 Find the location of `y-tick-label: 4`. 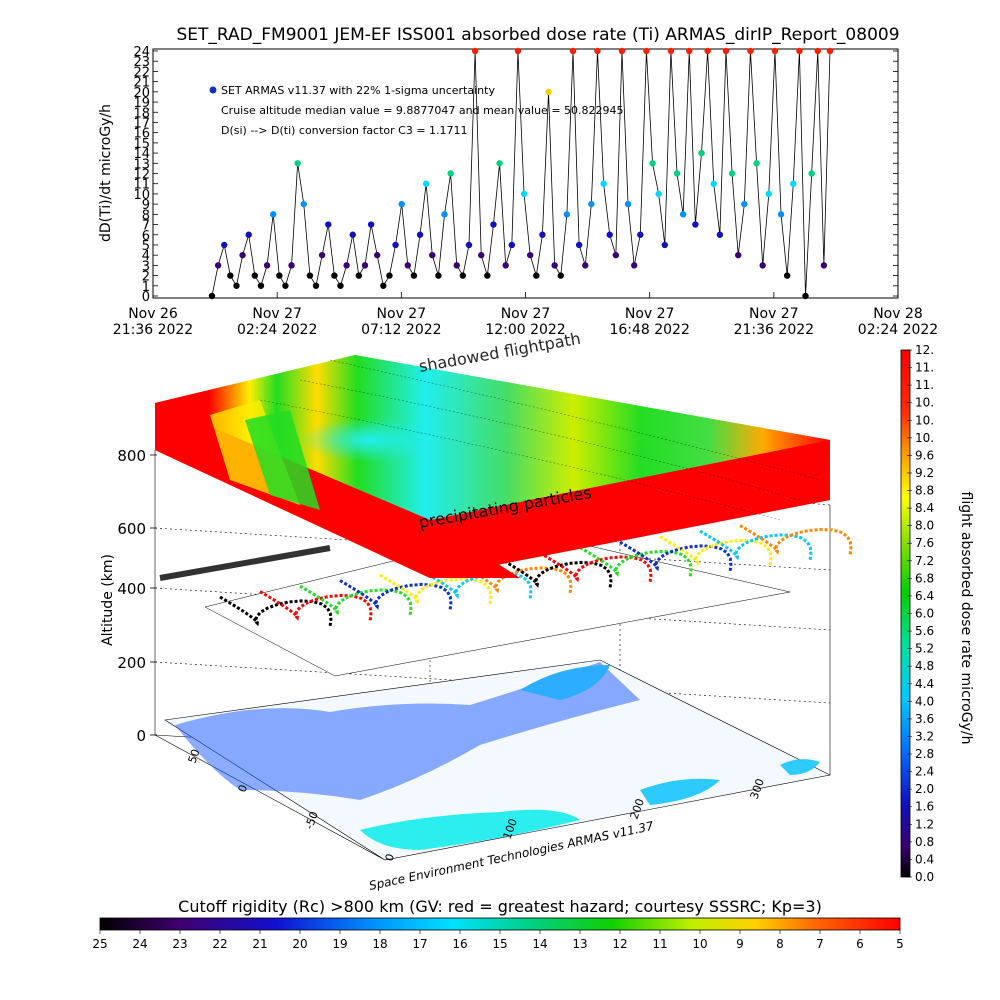

y-tick-label: 4 is located at coordinates (146, 256).